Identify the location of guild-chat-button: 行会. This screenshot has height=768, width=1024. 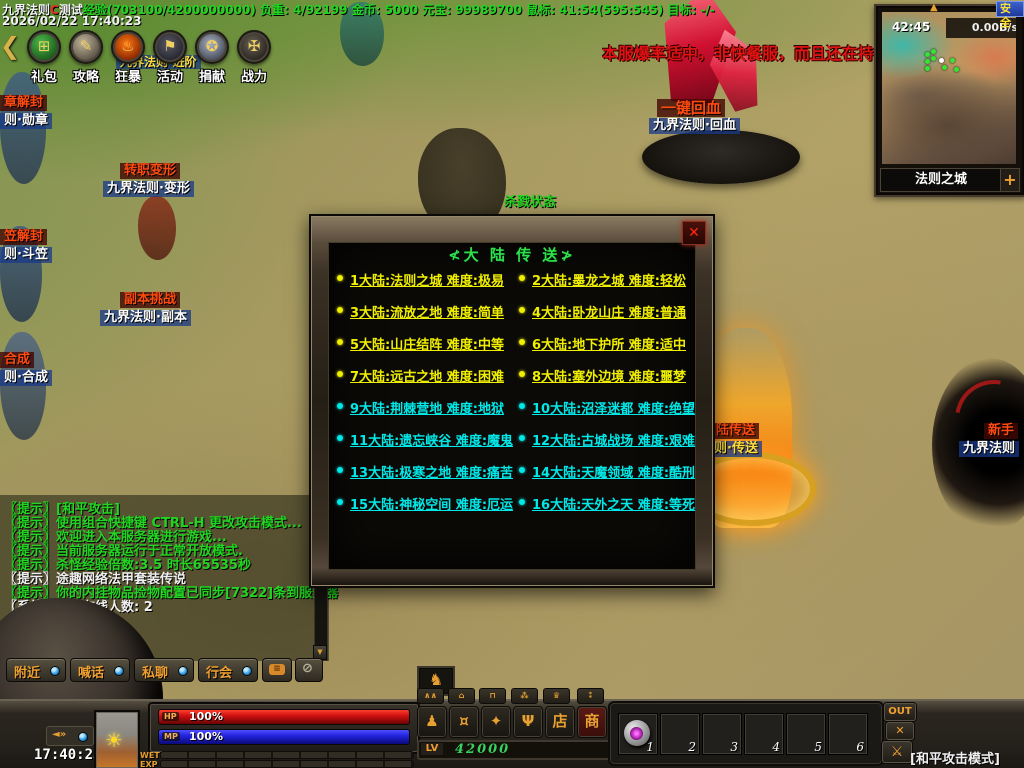
(228, 670).